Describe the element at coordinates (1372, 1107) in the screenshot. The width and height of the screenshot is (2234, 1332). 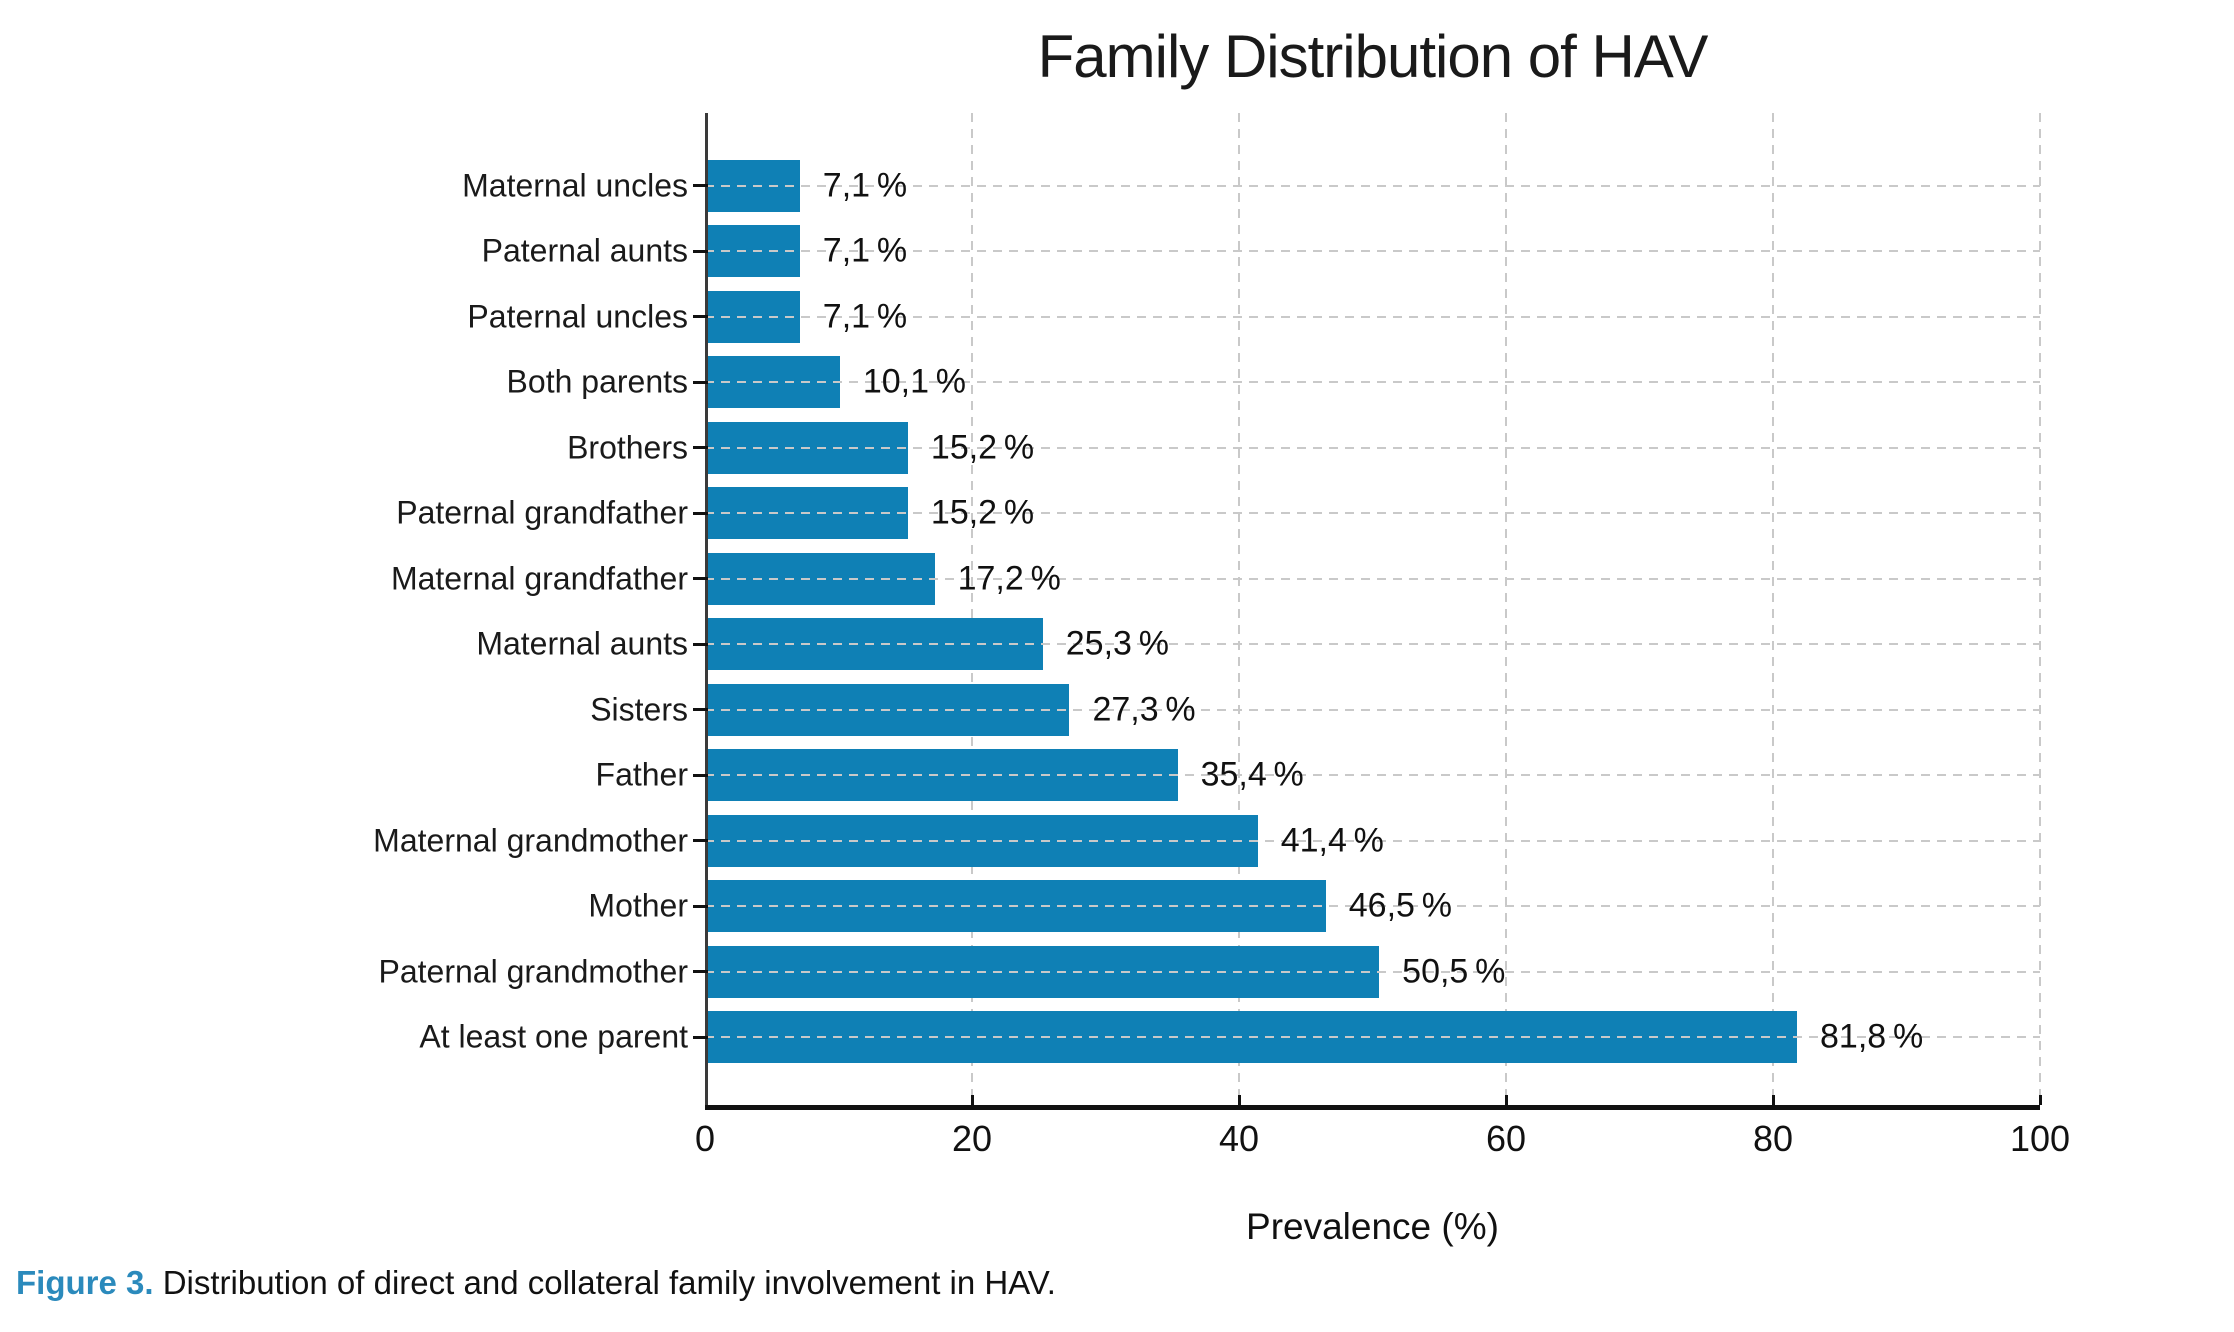
I see `x-axis-line` at that location.